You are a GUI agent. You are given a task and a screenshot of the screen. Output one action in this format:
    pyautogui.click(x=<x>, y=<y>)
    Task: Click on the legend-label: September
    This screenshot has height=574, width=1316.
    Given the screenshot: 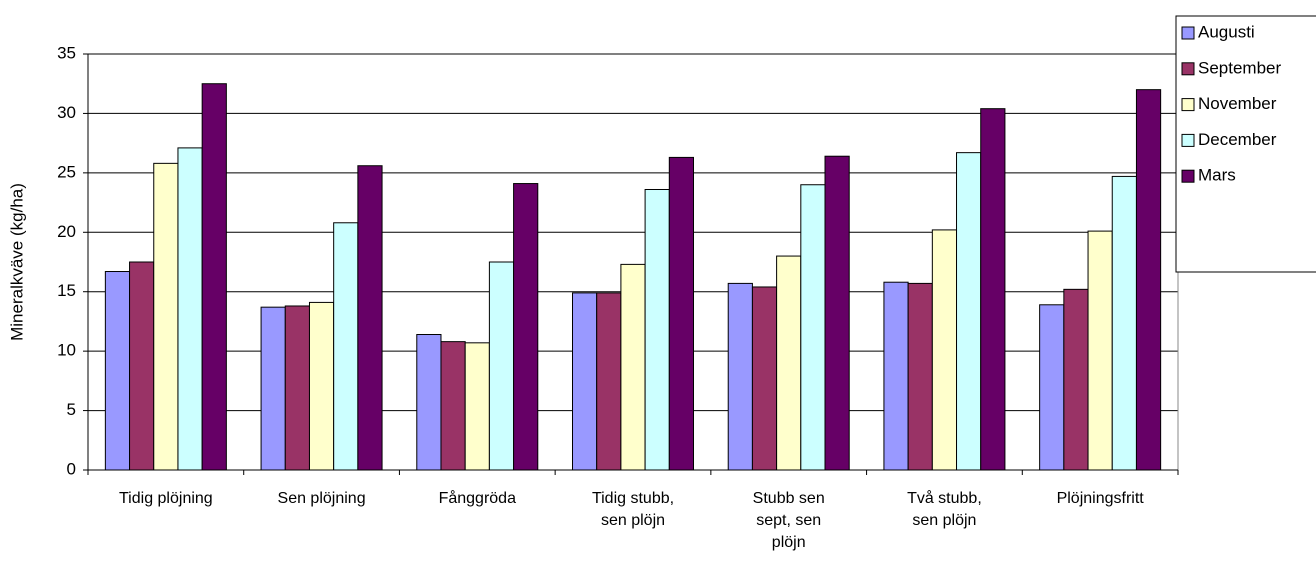 What is the action you would take?
    pyautogui.click(x=1239, y=67)
    